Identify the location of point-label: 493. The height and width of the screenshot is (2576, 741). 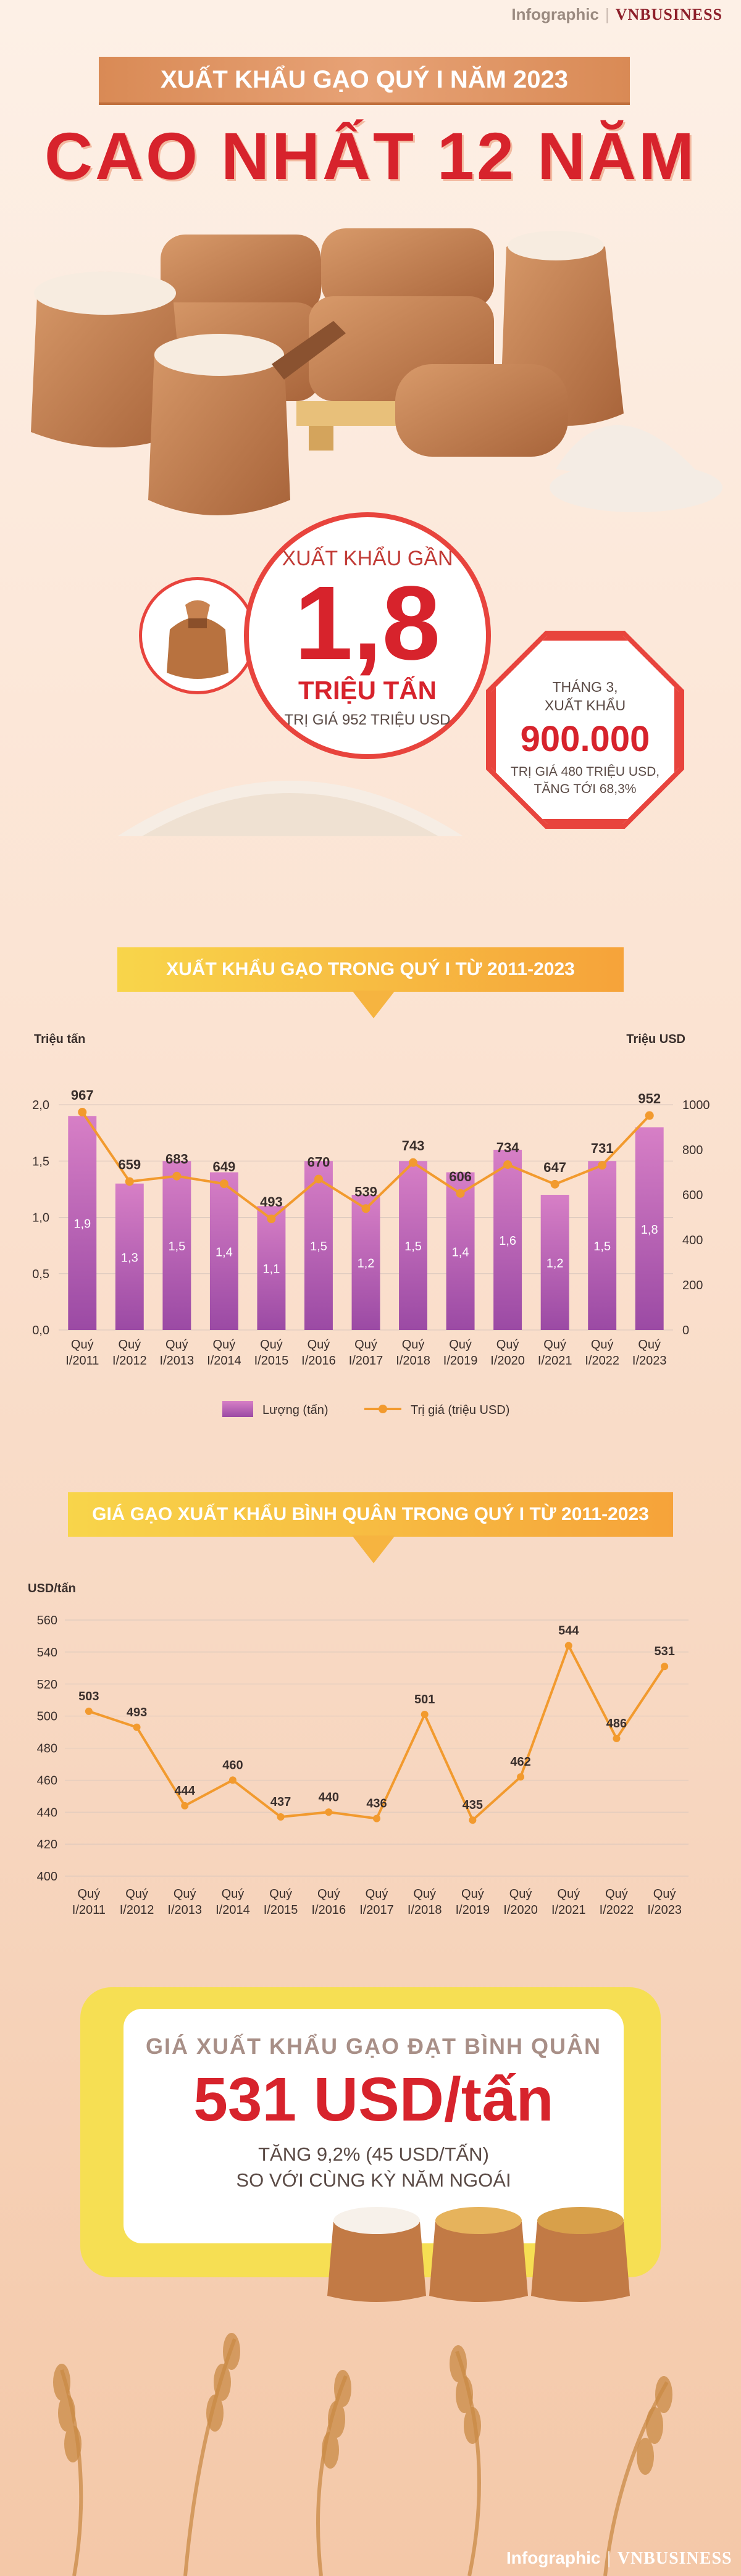
(271, 1202).